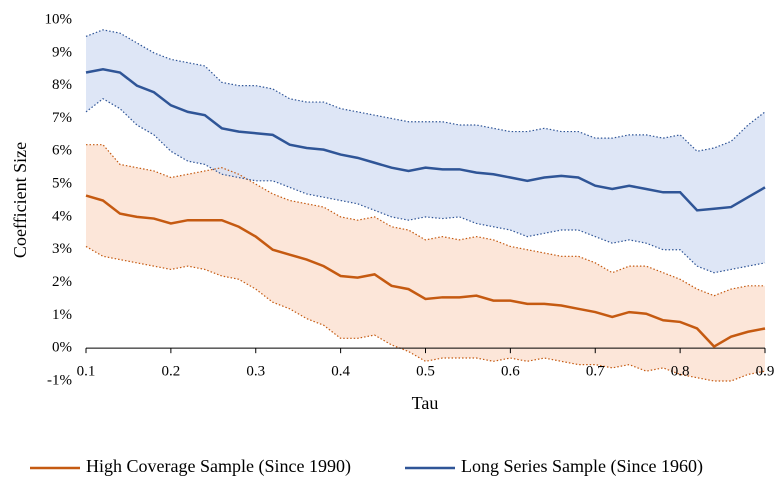 This screenshot has height=489, width=780. What do you see at coordinates (425, 371) in the screenshot?
I see `x-tick-label: 0.5` at bounding box center [425, 371].